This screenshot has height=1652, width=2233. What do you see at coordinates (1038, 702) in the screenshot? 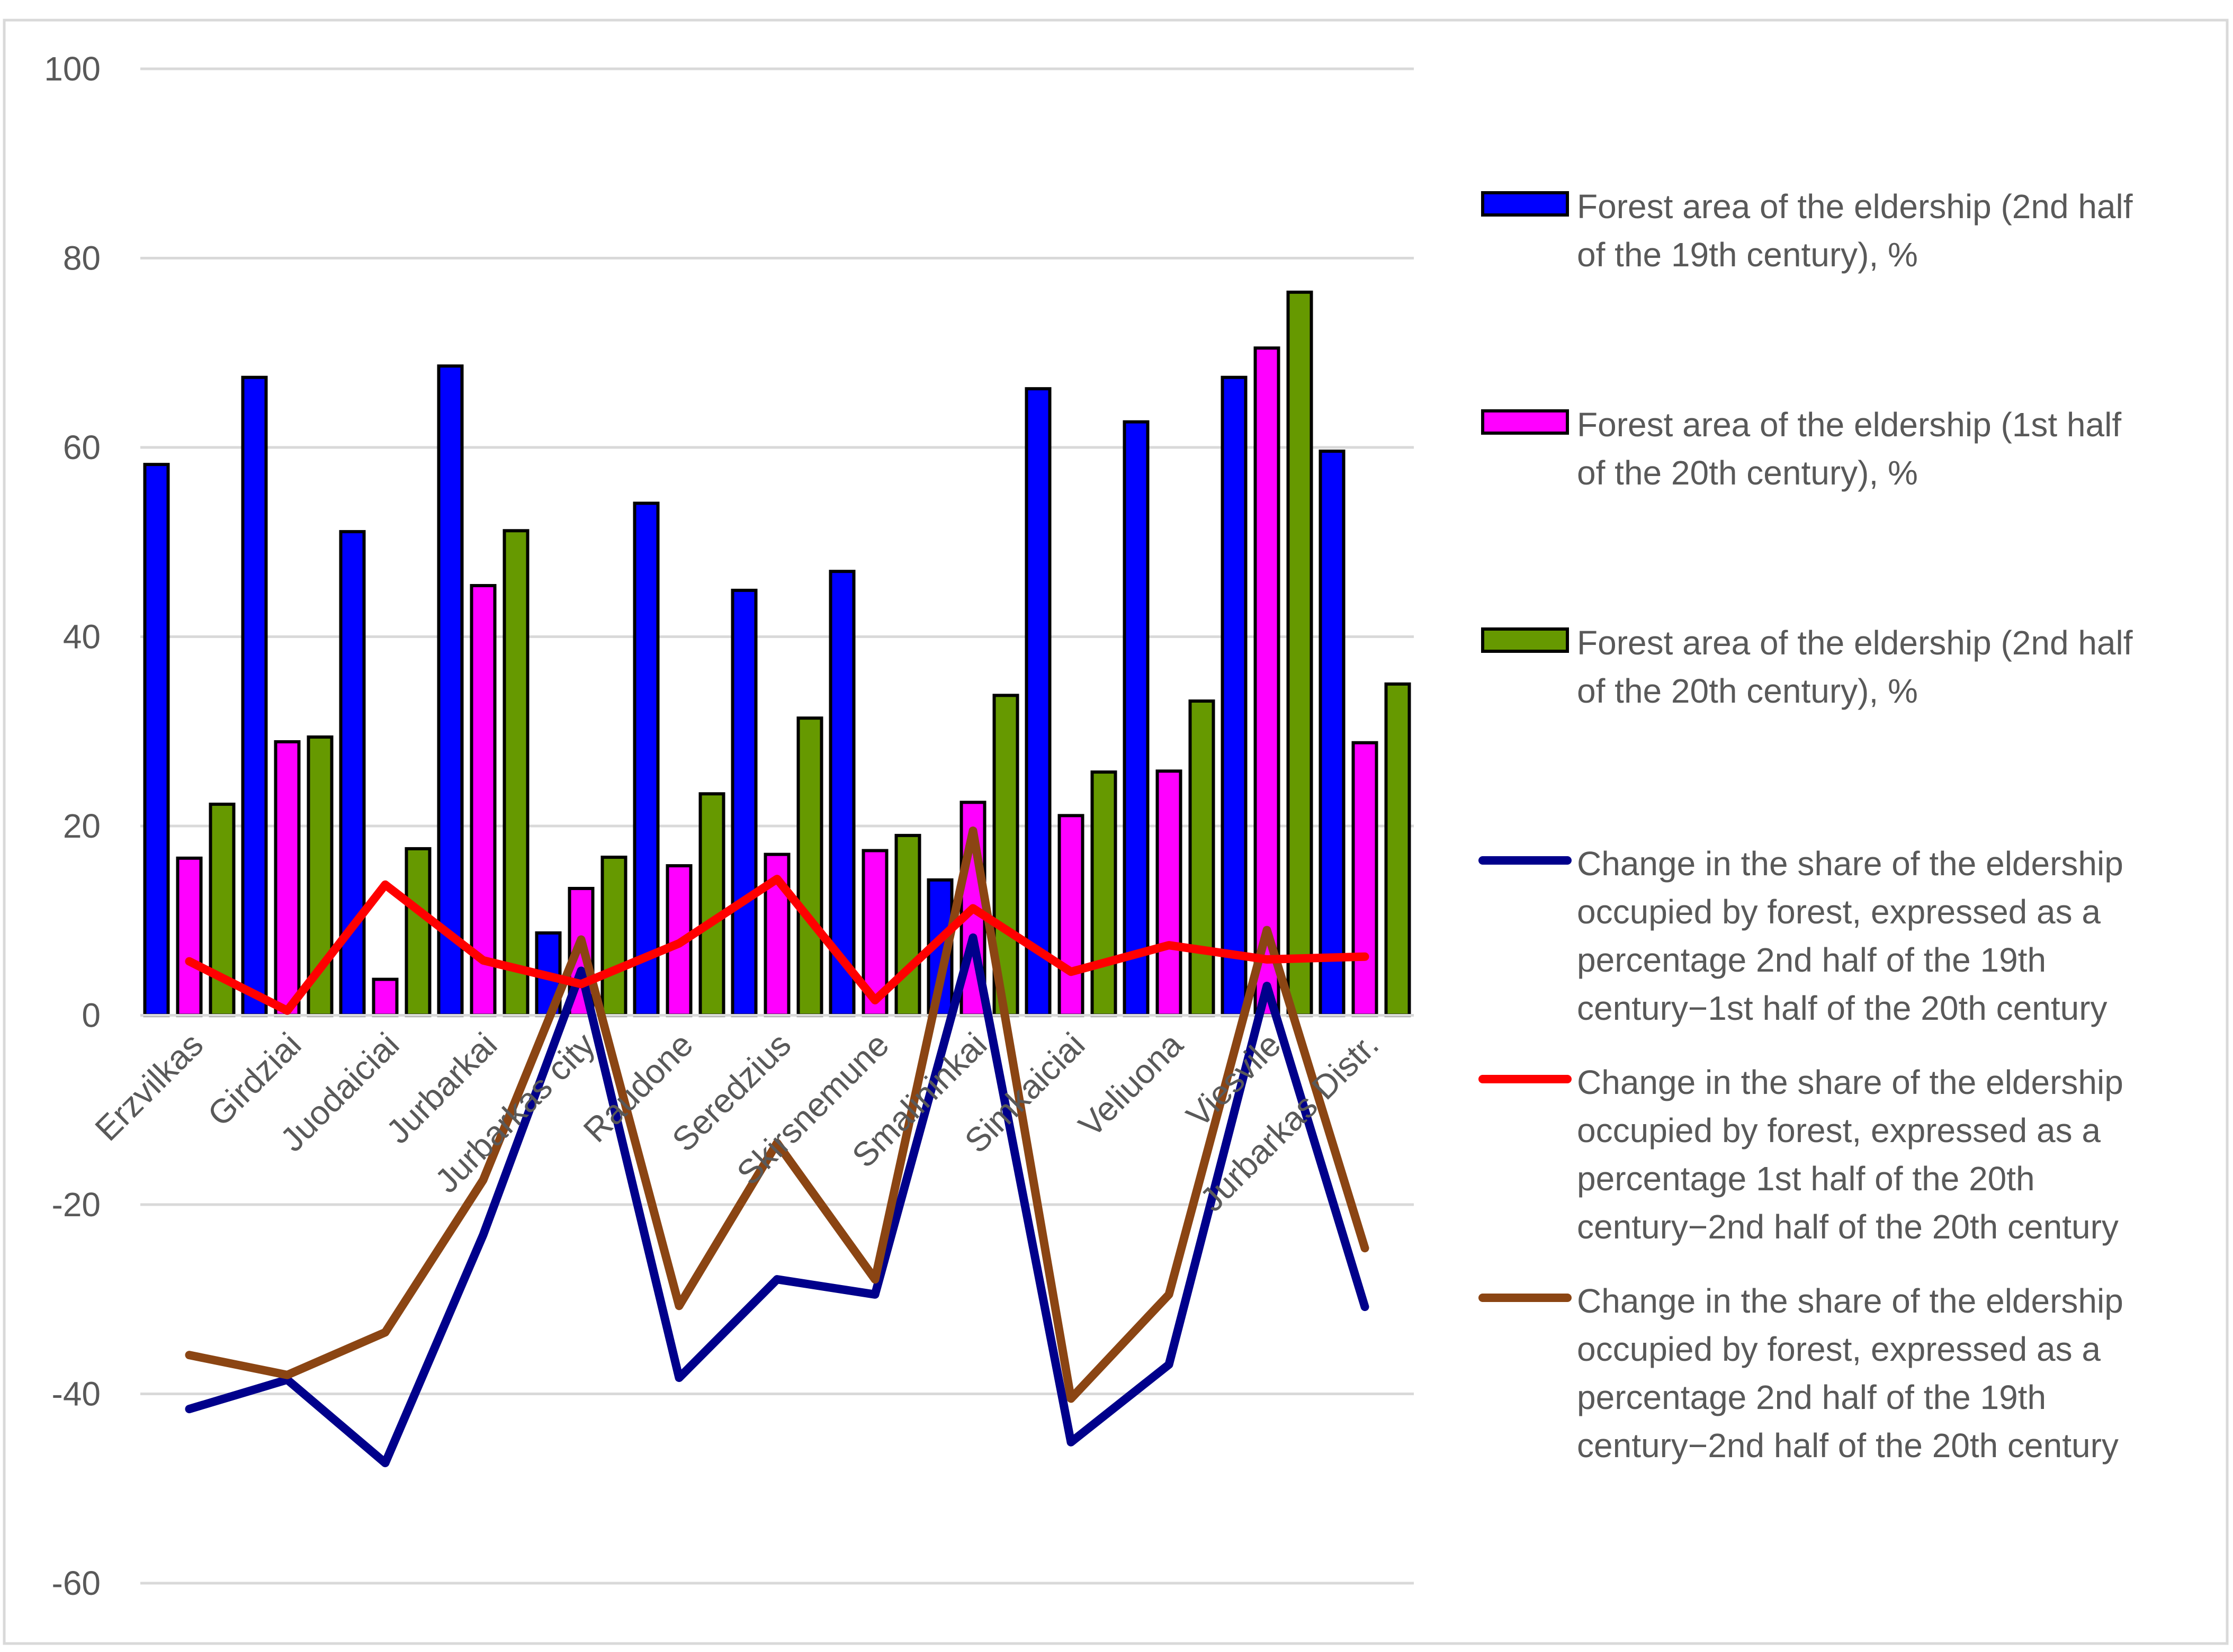
I see `bar-series-1-simkaiciai` at bounding box center [1038, 702].